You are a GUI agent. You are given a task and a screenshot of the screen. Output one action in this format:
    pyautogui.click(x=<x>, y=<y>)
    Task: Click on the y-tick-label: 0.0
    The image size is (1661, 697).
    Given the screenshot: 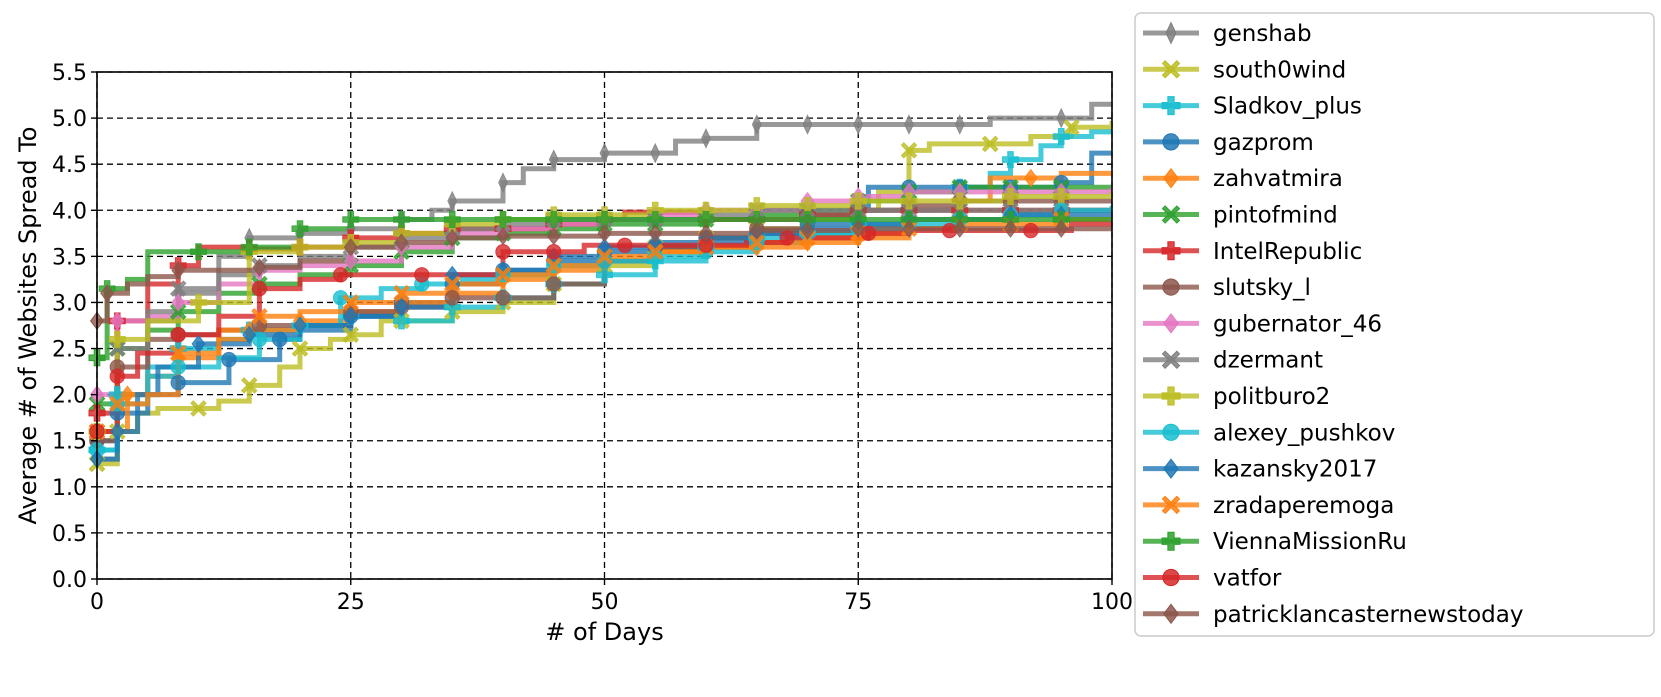 What is the action you would take?
    pyautogui.click(x=69, y=580)
    